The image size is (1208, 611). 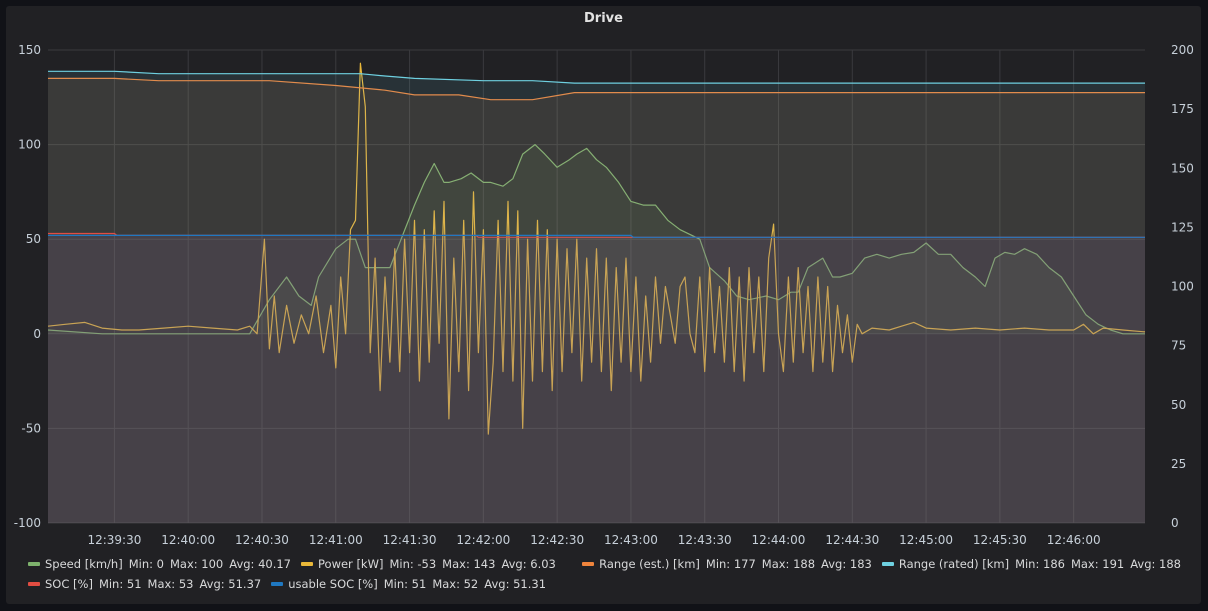 I want to click on right-axis-tick-label: 100, so click(x=1182, y=287).